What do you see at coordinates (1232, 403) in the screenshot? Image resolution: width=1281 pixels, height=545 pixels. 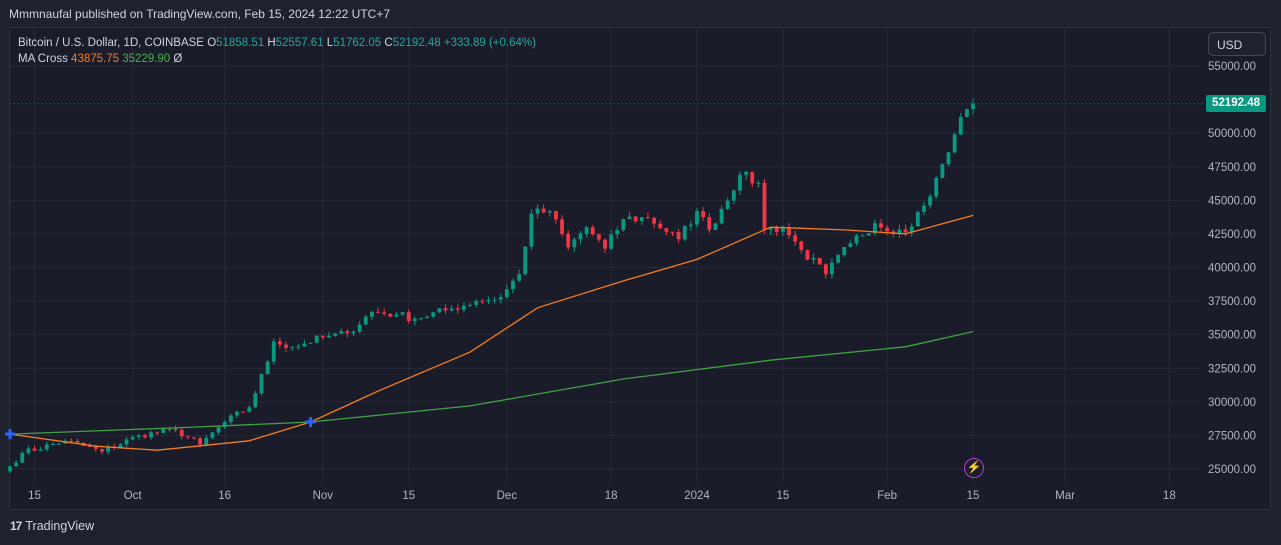 I see `y-tick-label: 30000.00` at bounding box center [1232, 403].